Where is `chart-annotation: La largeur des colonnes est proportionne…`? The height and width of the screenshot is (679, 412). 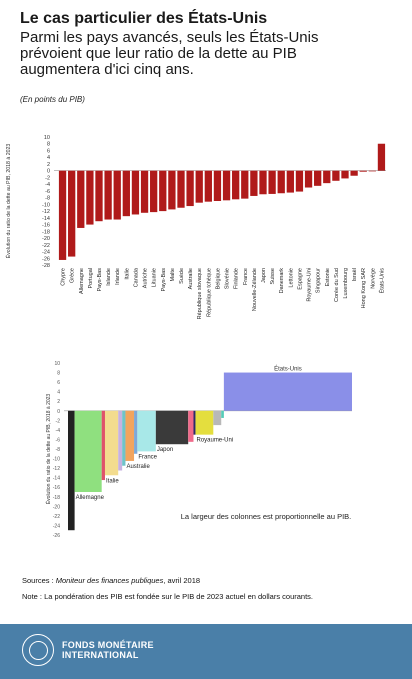 chart-annotation: La largeur des colonnes est proportionne… is located at coordinates (266, 516).